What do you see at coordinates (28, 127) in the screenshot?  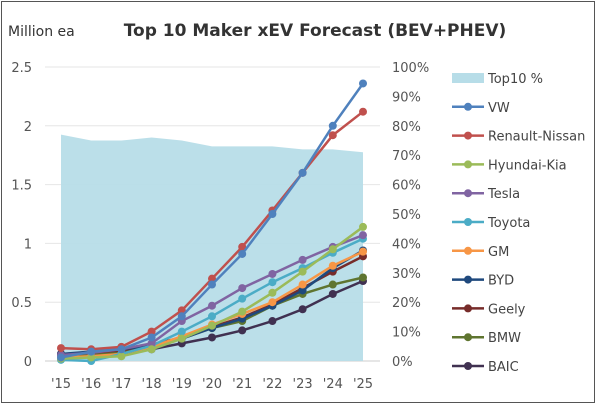 I see `y-tick-label: 2` at bounding box center [28, 127].